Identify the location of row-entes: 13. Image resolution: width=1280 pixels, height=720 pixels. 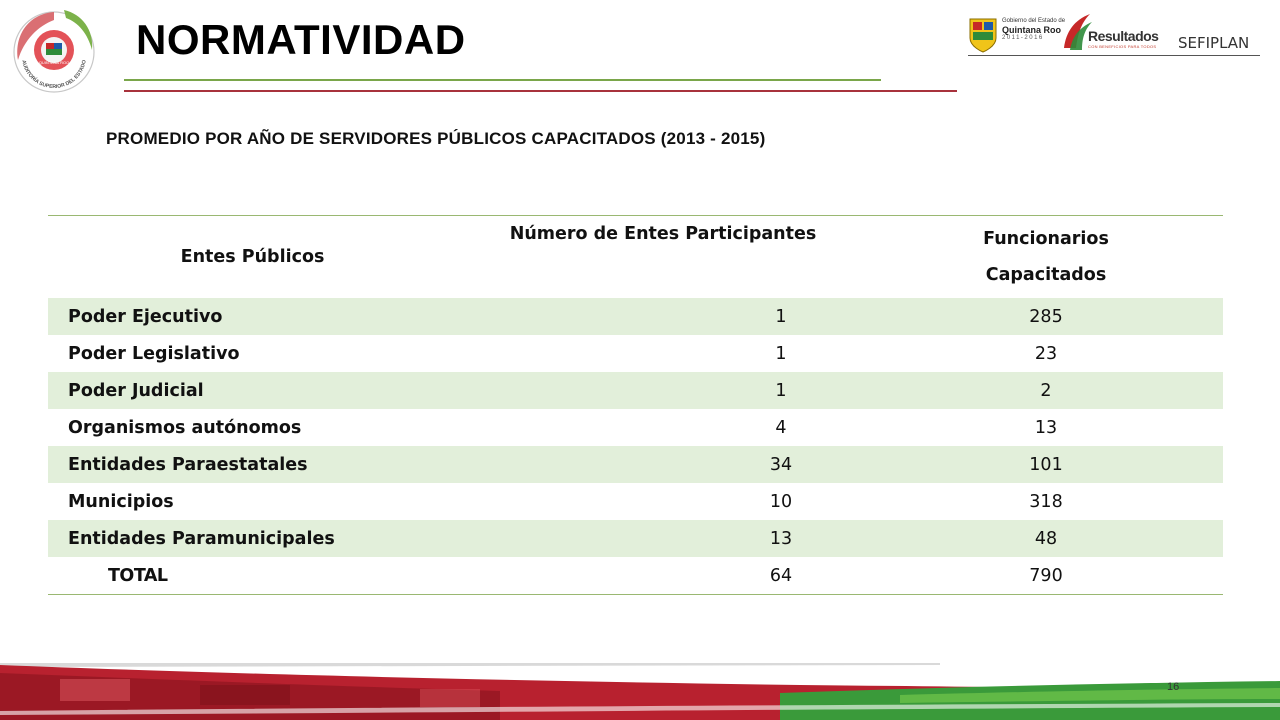
(663, 538).